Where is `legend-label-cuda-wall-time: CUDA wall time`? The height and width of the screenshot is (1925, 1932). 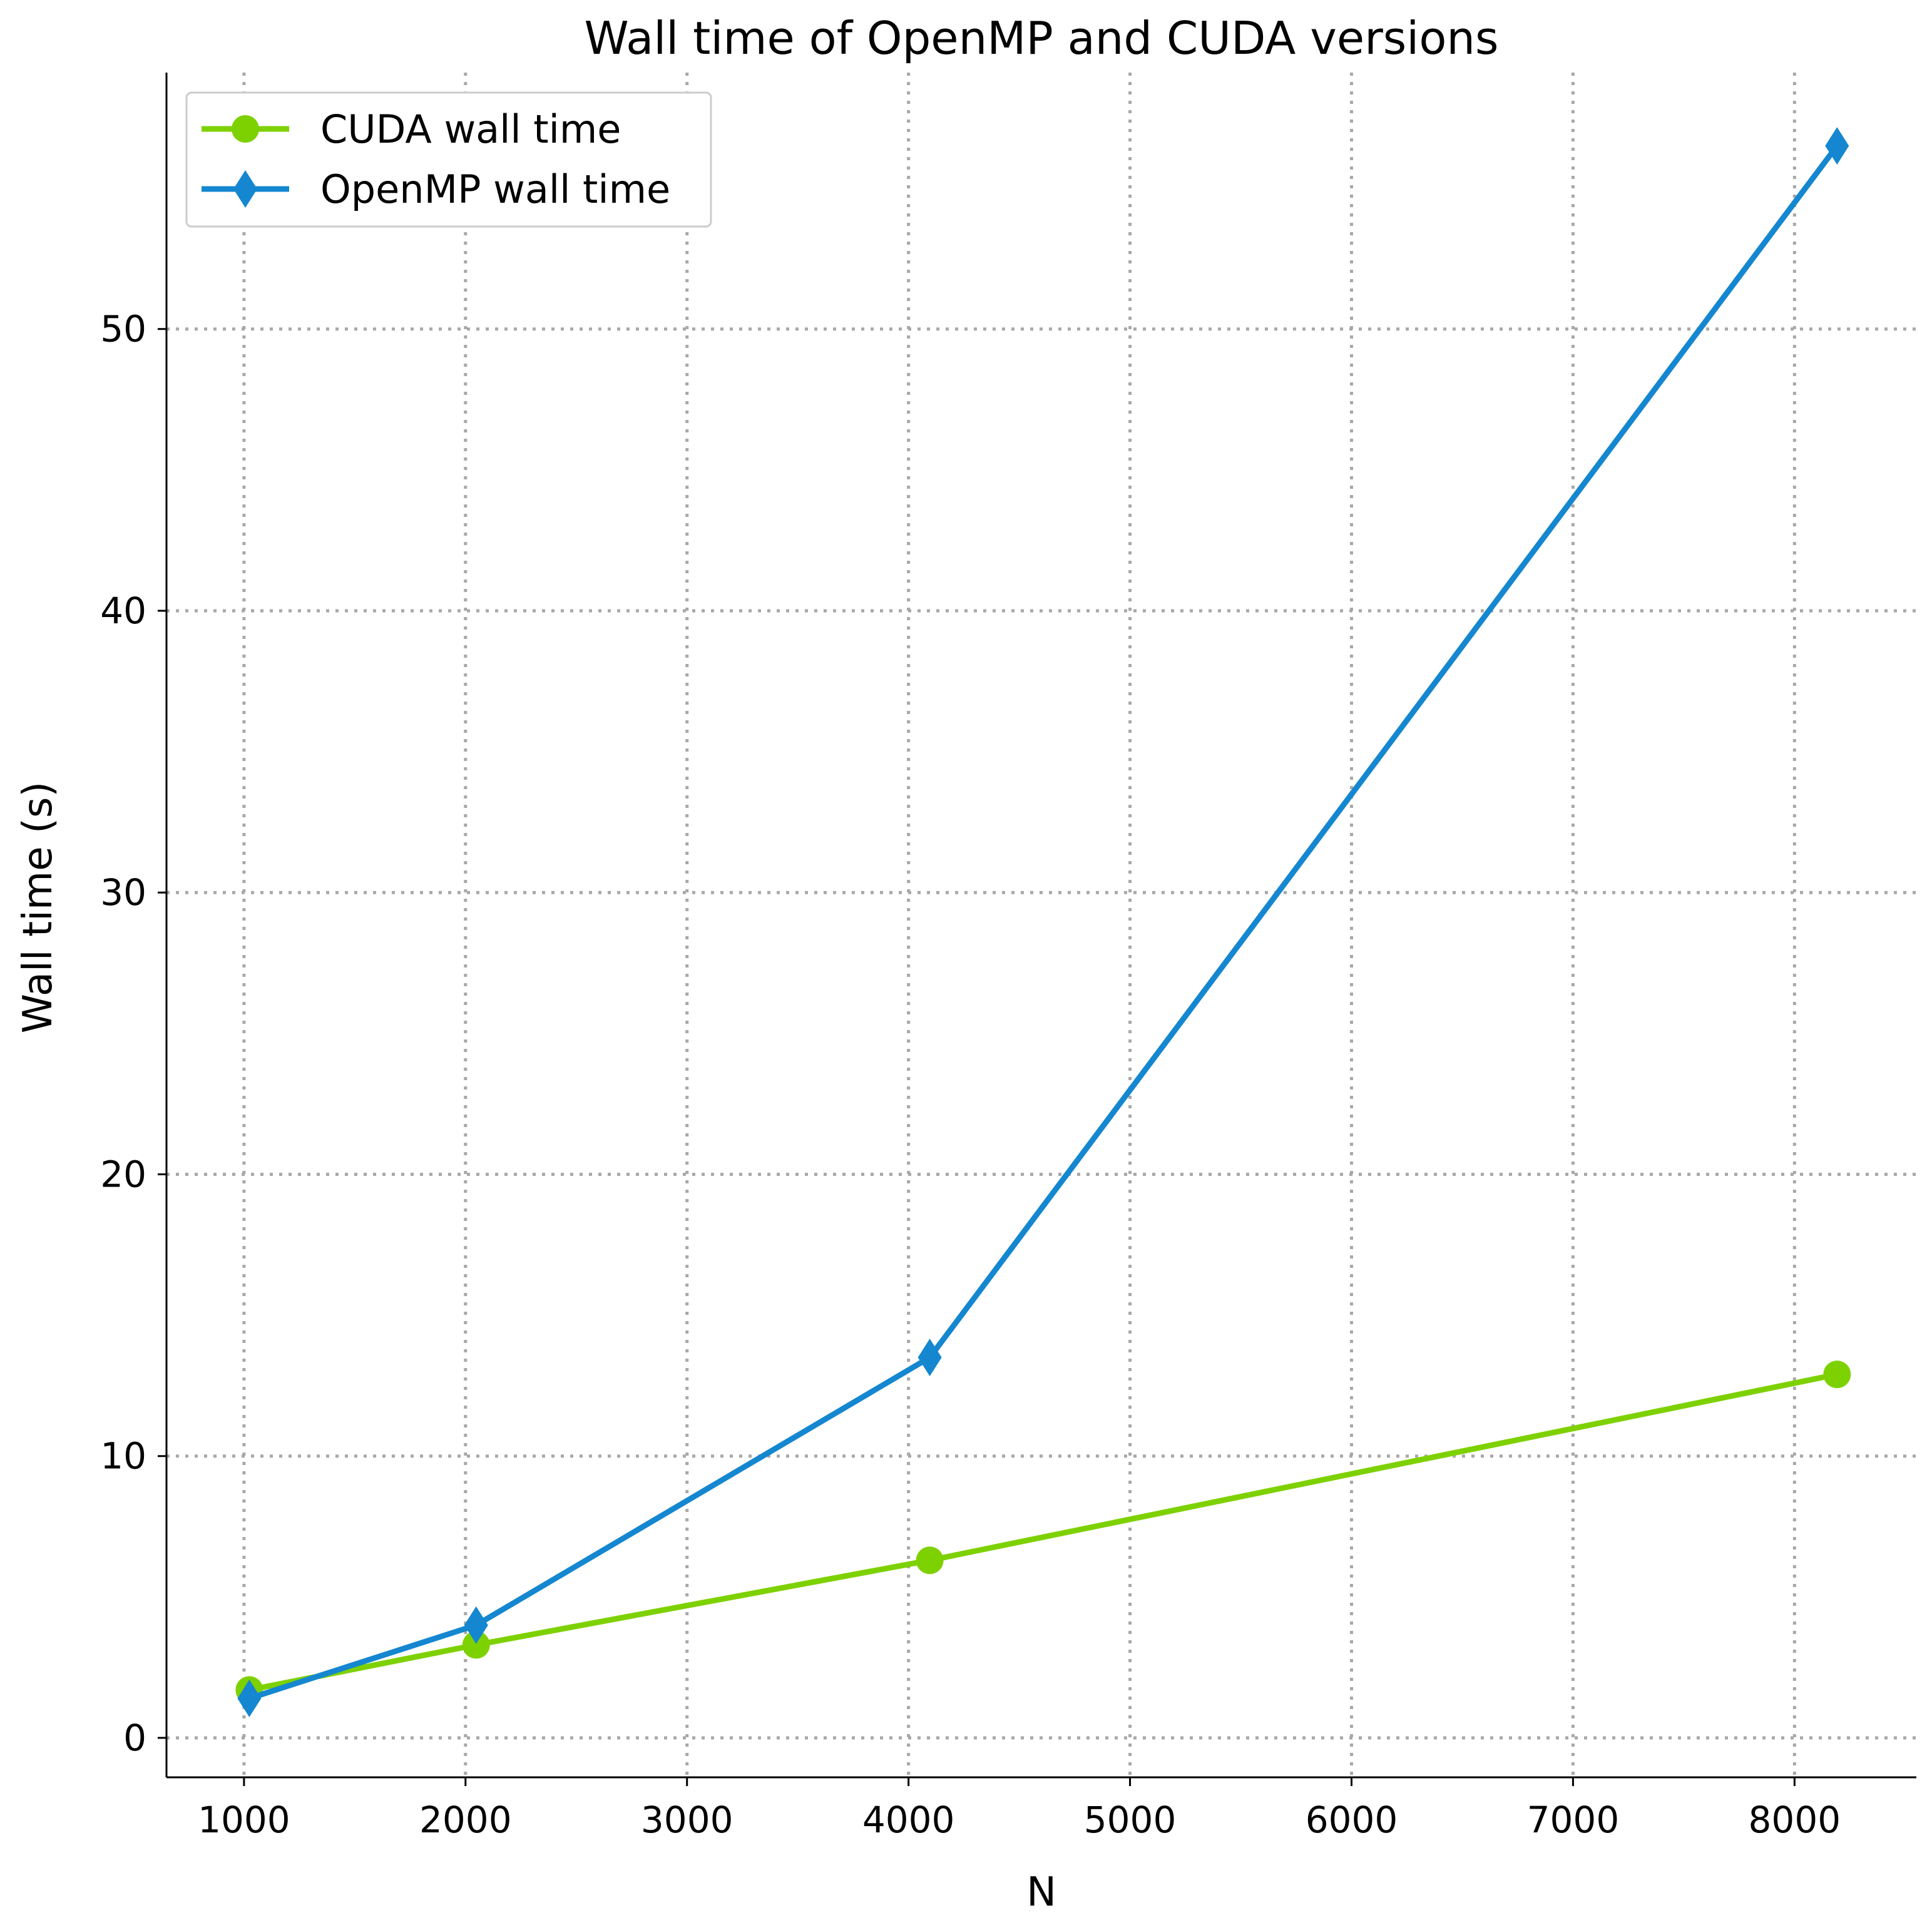 legend-label-cuda-wall-time: CUDA wall time is located at coordinates (471, 129).